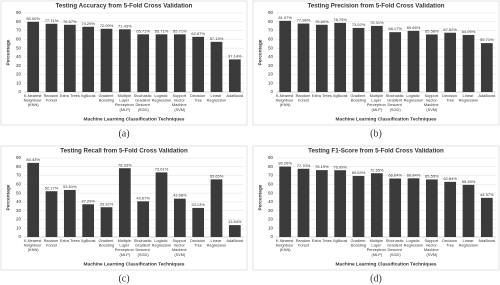  Describe the element at coordinates (376, 245) in the screenshot. I see `x-tick-label-line: Layer` at that location.